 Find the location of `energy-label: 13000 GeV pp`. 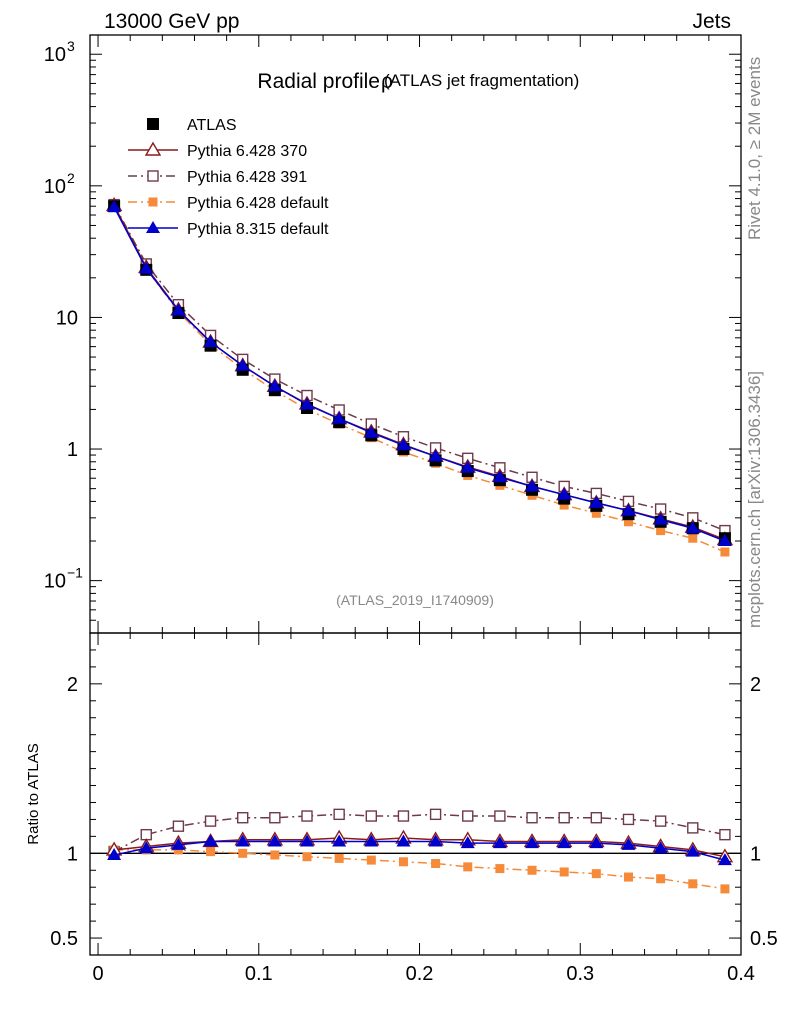

energy-label: 13000 GeV pp is located at coordinates (171, 21).